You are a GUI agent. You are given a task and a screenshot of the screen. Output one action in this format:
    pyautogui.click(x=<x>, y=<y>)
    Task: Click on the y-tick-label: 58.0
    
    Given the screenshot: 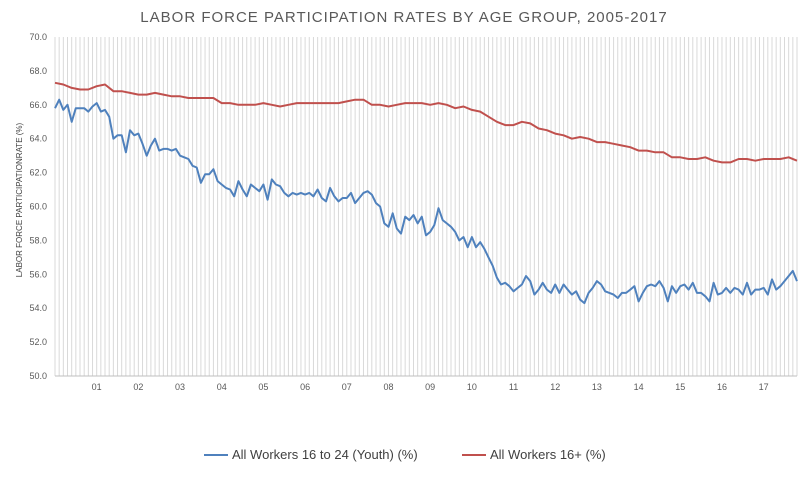 What is the action you would take?
    pyautogui.click(x=38, y=240)
    